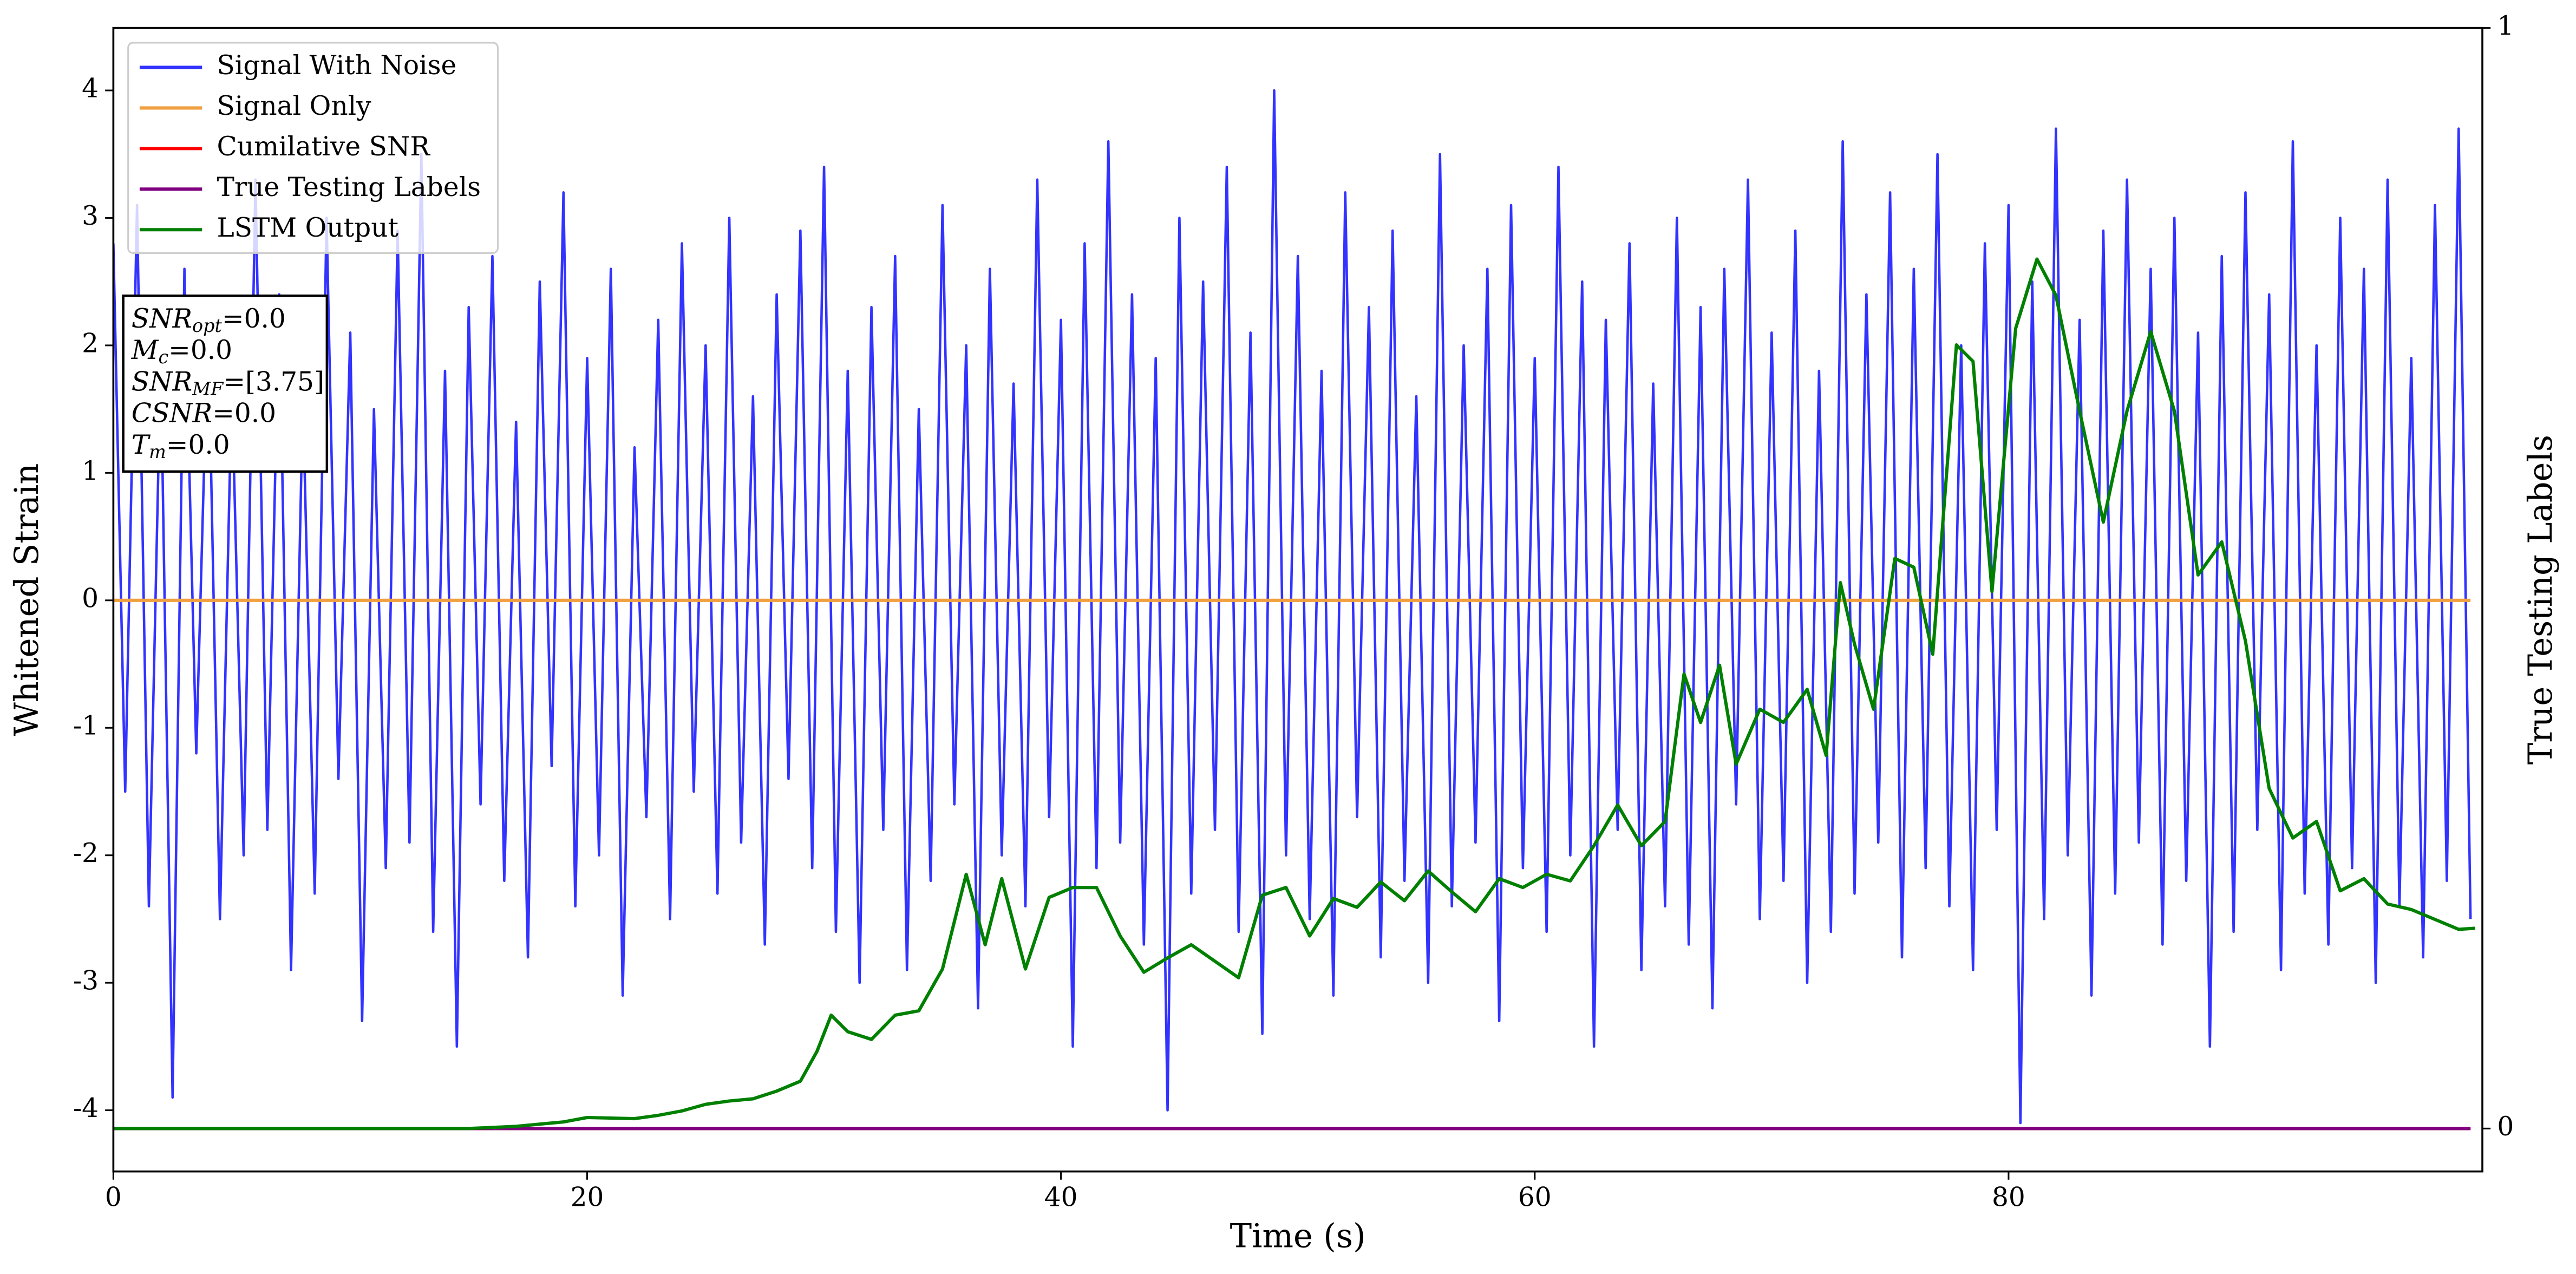 Image resolution: width=2576 pixels, height=1274 pixels. Describe the element at coordinates (349, 187) in the screenshot. I see `legend-label: True Testing Labels` at that location.